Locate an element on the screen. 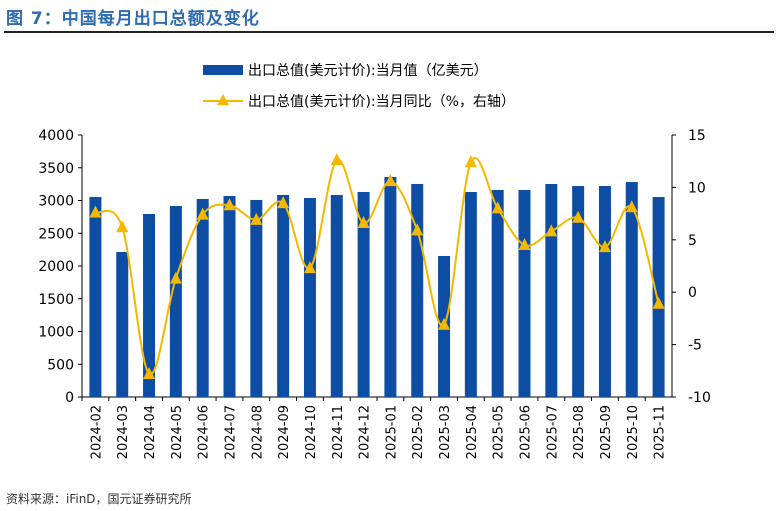  right-tick-label: 10 is located at coordinates (697, 188).